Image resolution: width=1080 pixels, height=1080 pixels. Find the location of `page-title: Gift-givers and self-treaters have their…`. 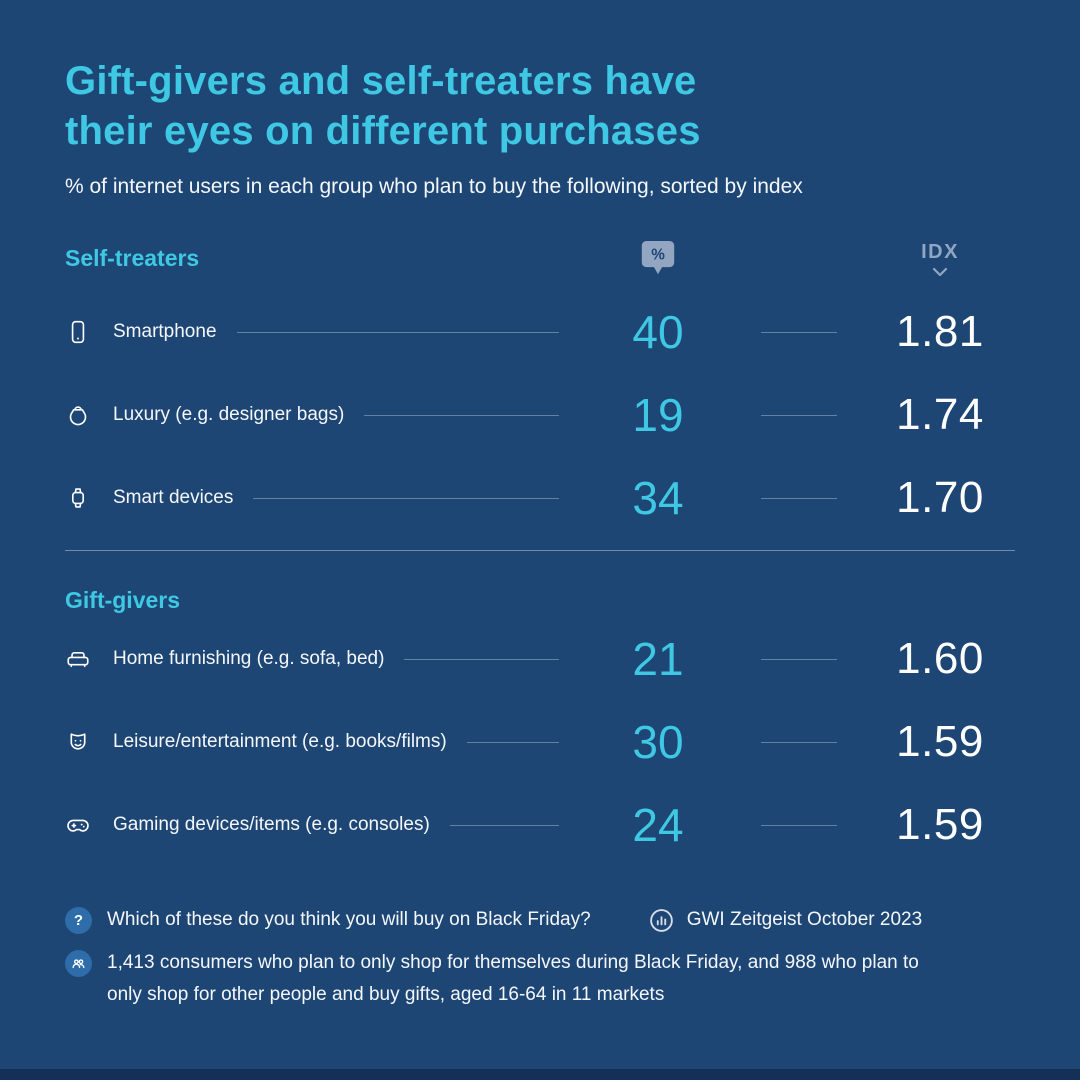

page-title: Gift-givers and self-treaters have their… is located at coordinates (540, 106).